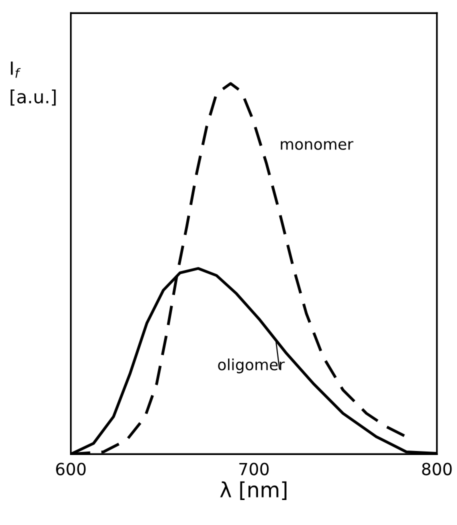  What do you see at coordinates (317, 145) in the screenshot?
I see `series-label: monomer` at bounding box center [317, 145].